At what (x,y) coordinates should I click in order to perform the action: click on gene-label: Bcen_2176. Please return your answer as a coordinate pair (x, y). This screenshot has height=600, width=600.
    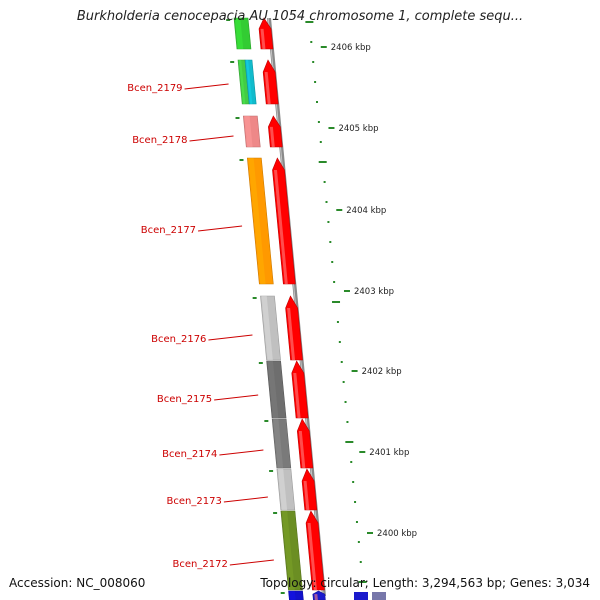
    Looking at the image, I should click on (178, 339).